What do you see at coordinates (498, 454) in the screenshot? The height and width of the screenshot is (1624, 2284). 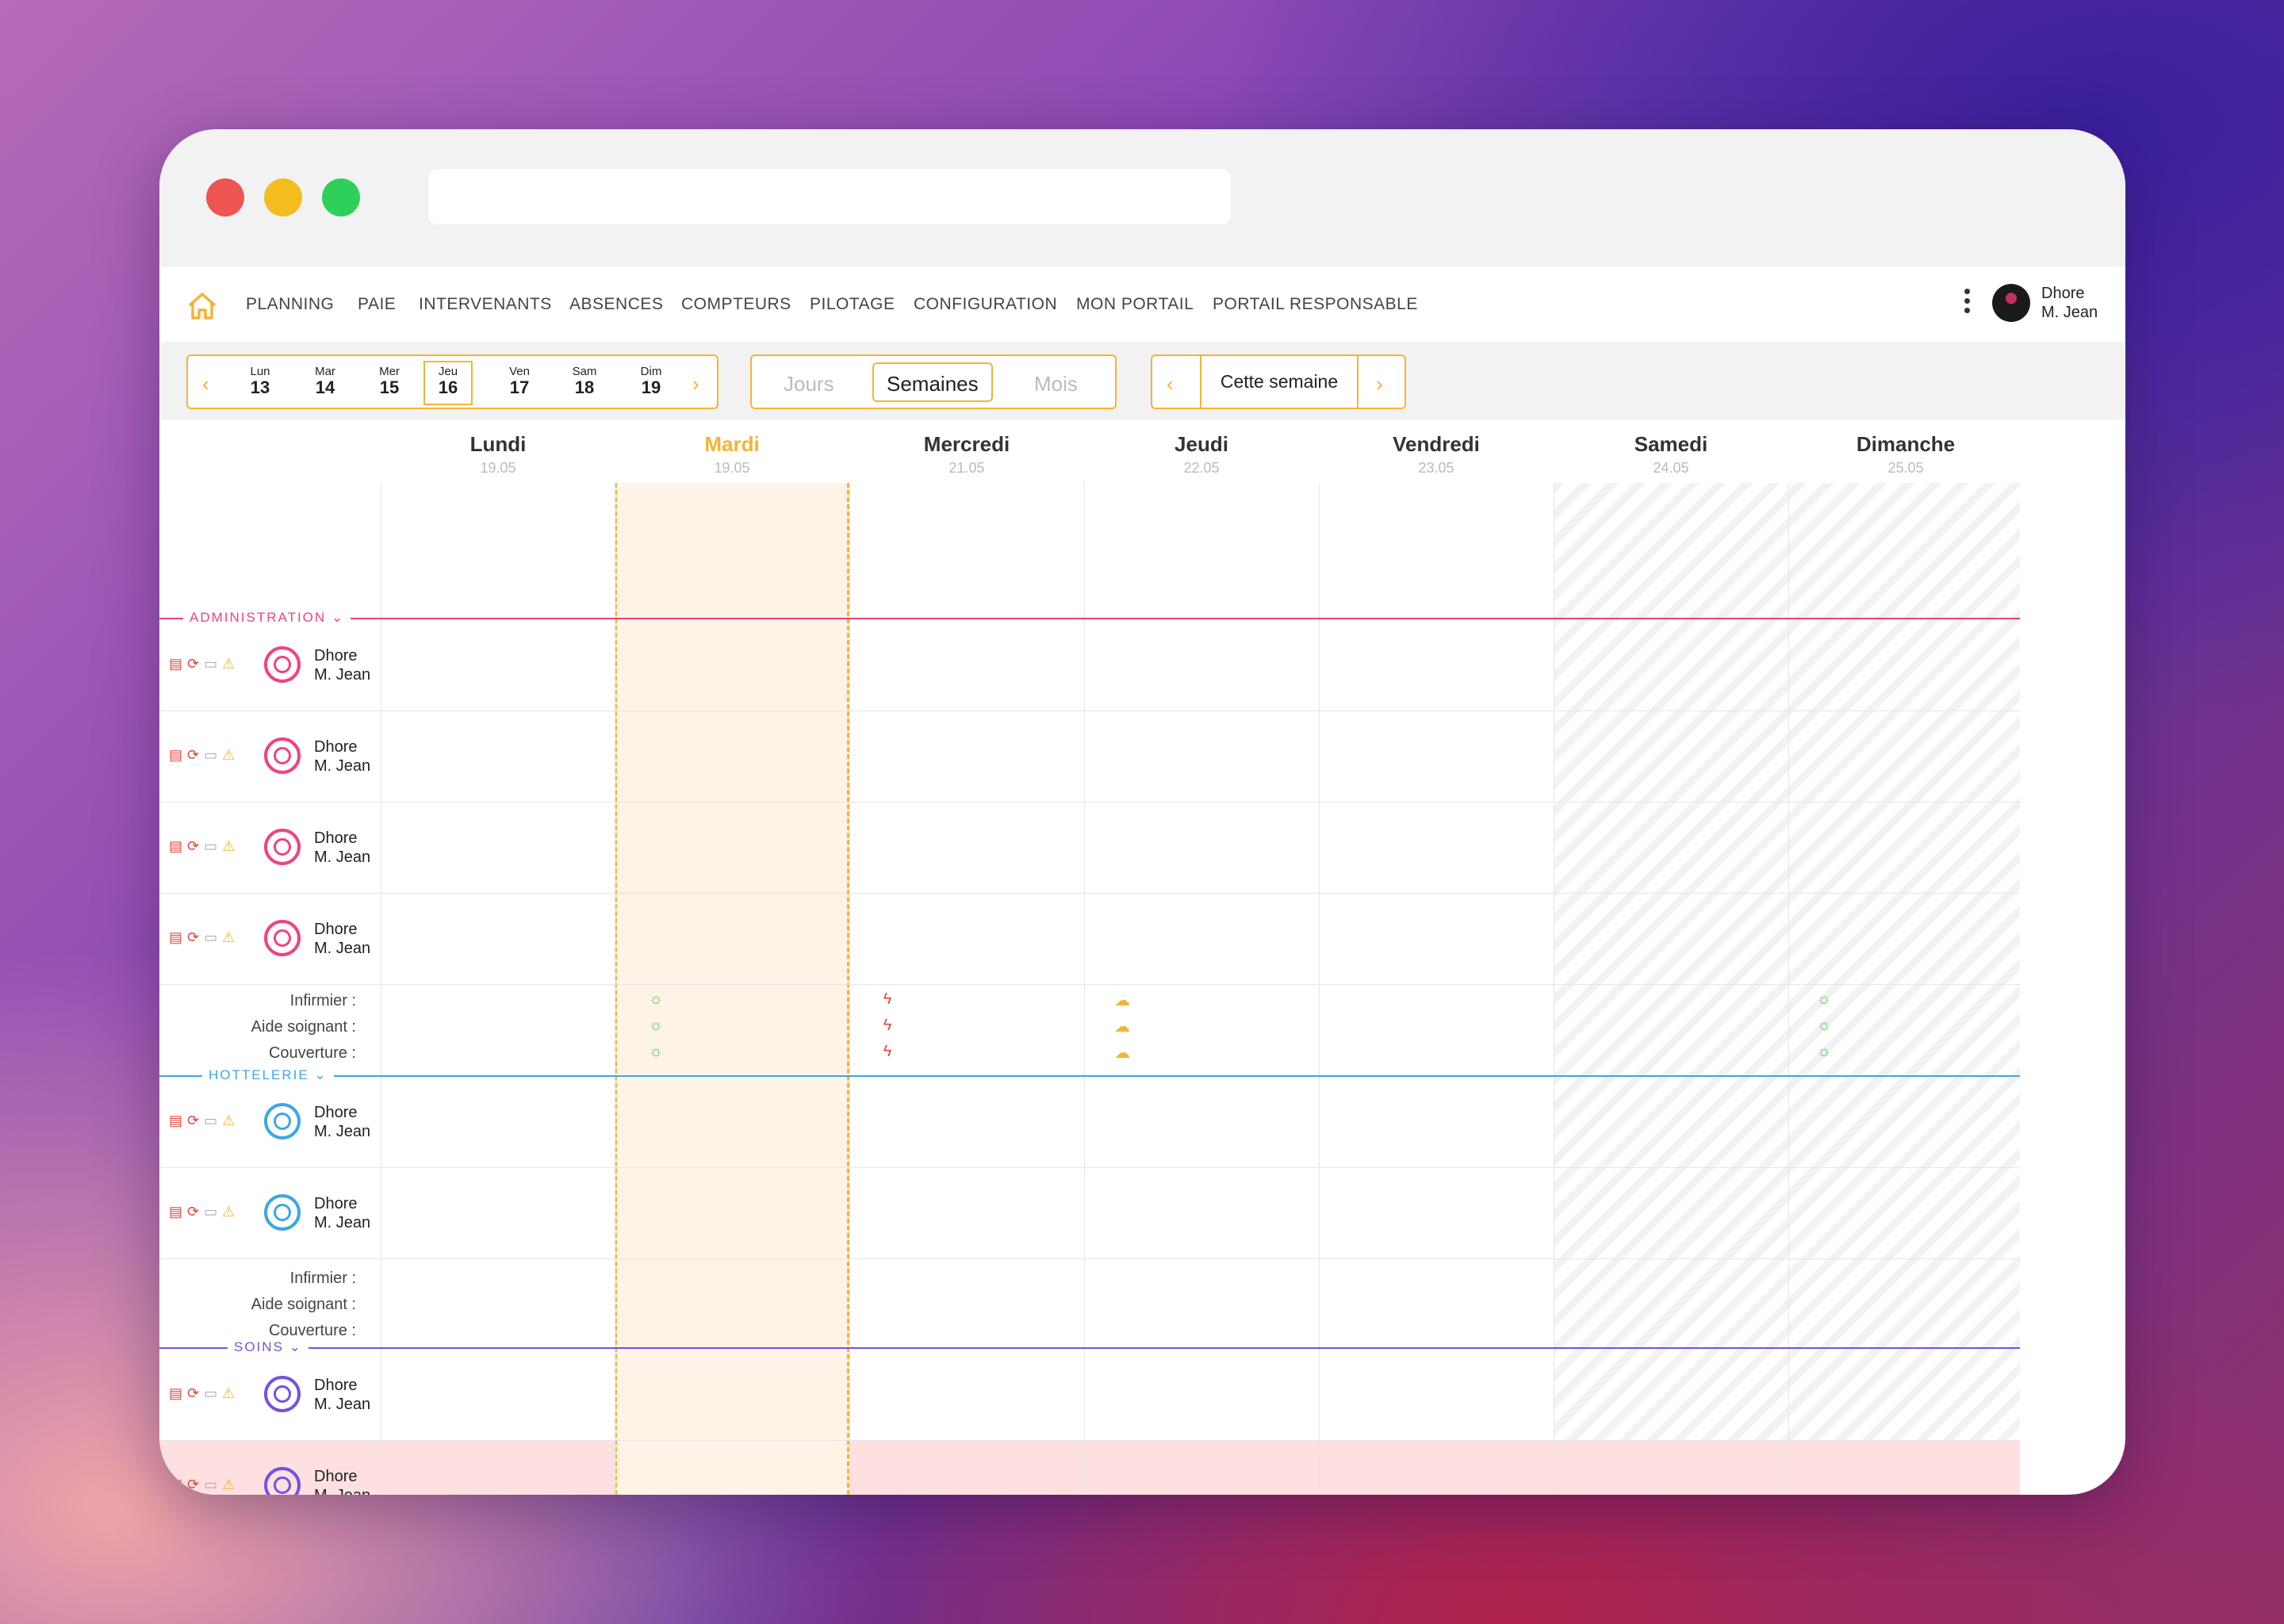 I see `day-header-lundi: Lundi 19.05` at bounding box center [498, 454].